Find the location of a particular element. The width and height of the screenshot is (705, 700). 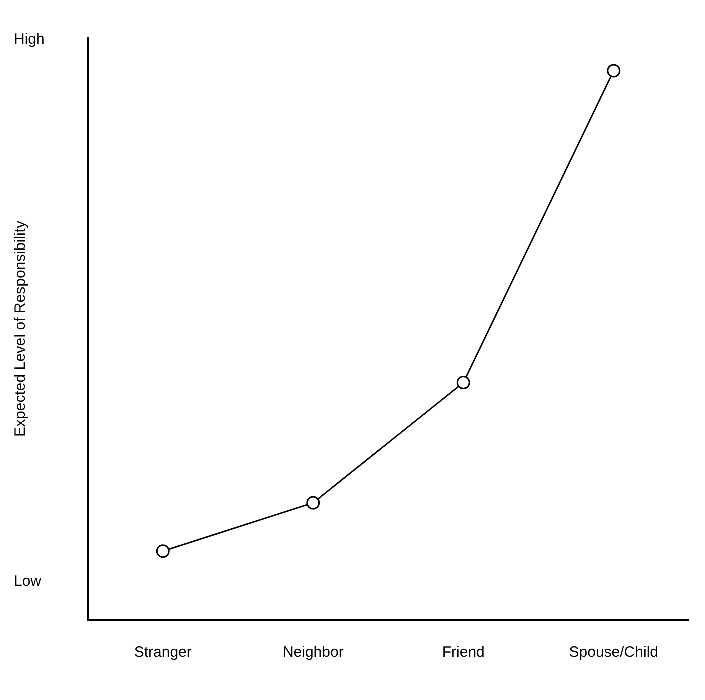

x-tick-label: Neighbor is located at coordinates (313, 653).